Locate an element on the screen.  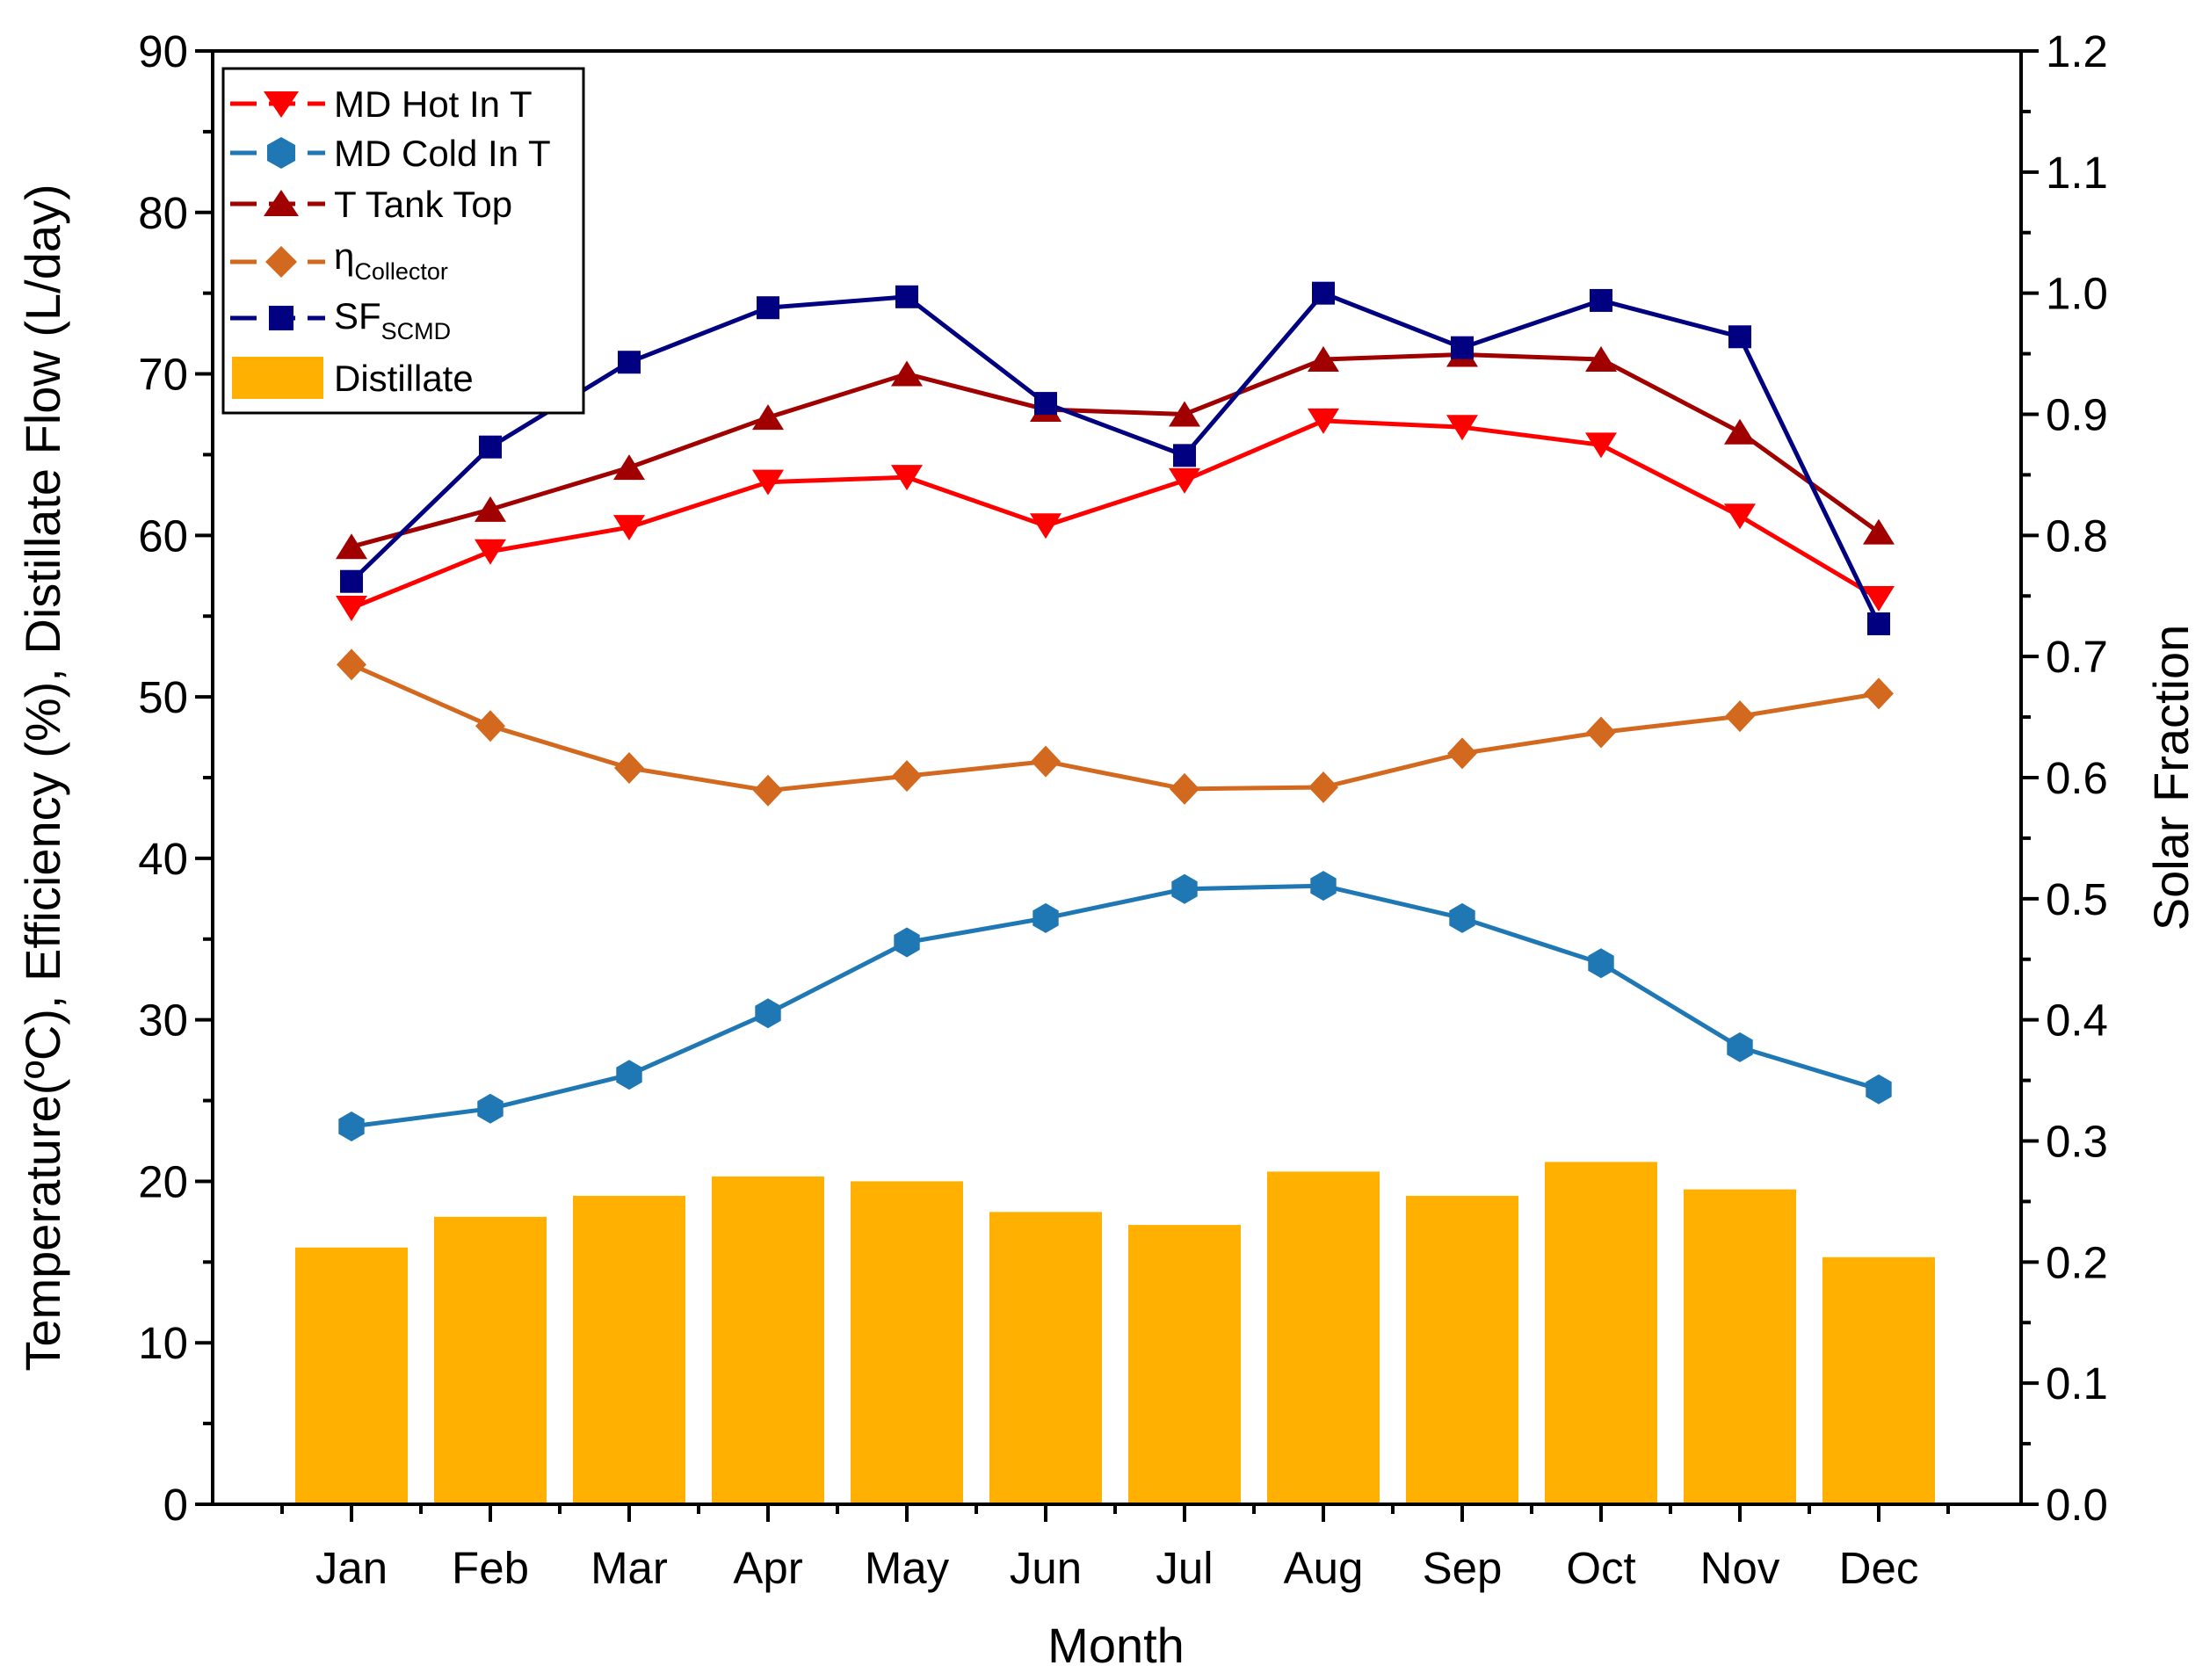
diamond-icon is located at coordinates (281, 262).